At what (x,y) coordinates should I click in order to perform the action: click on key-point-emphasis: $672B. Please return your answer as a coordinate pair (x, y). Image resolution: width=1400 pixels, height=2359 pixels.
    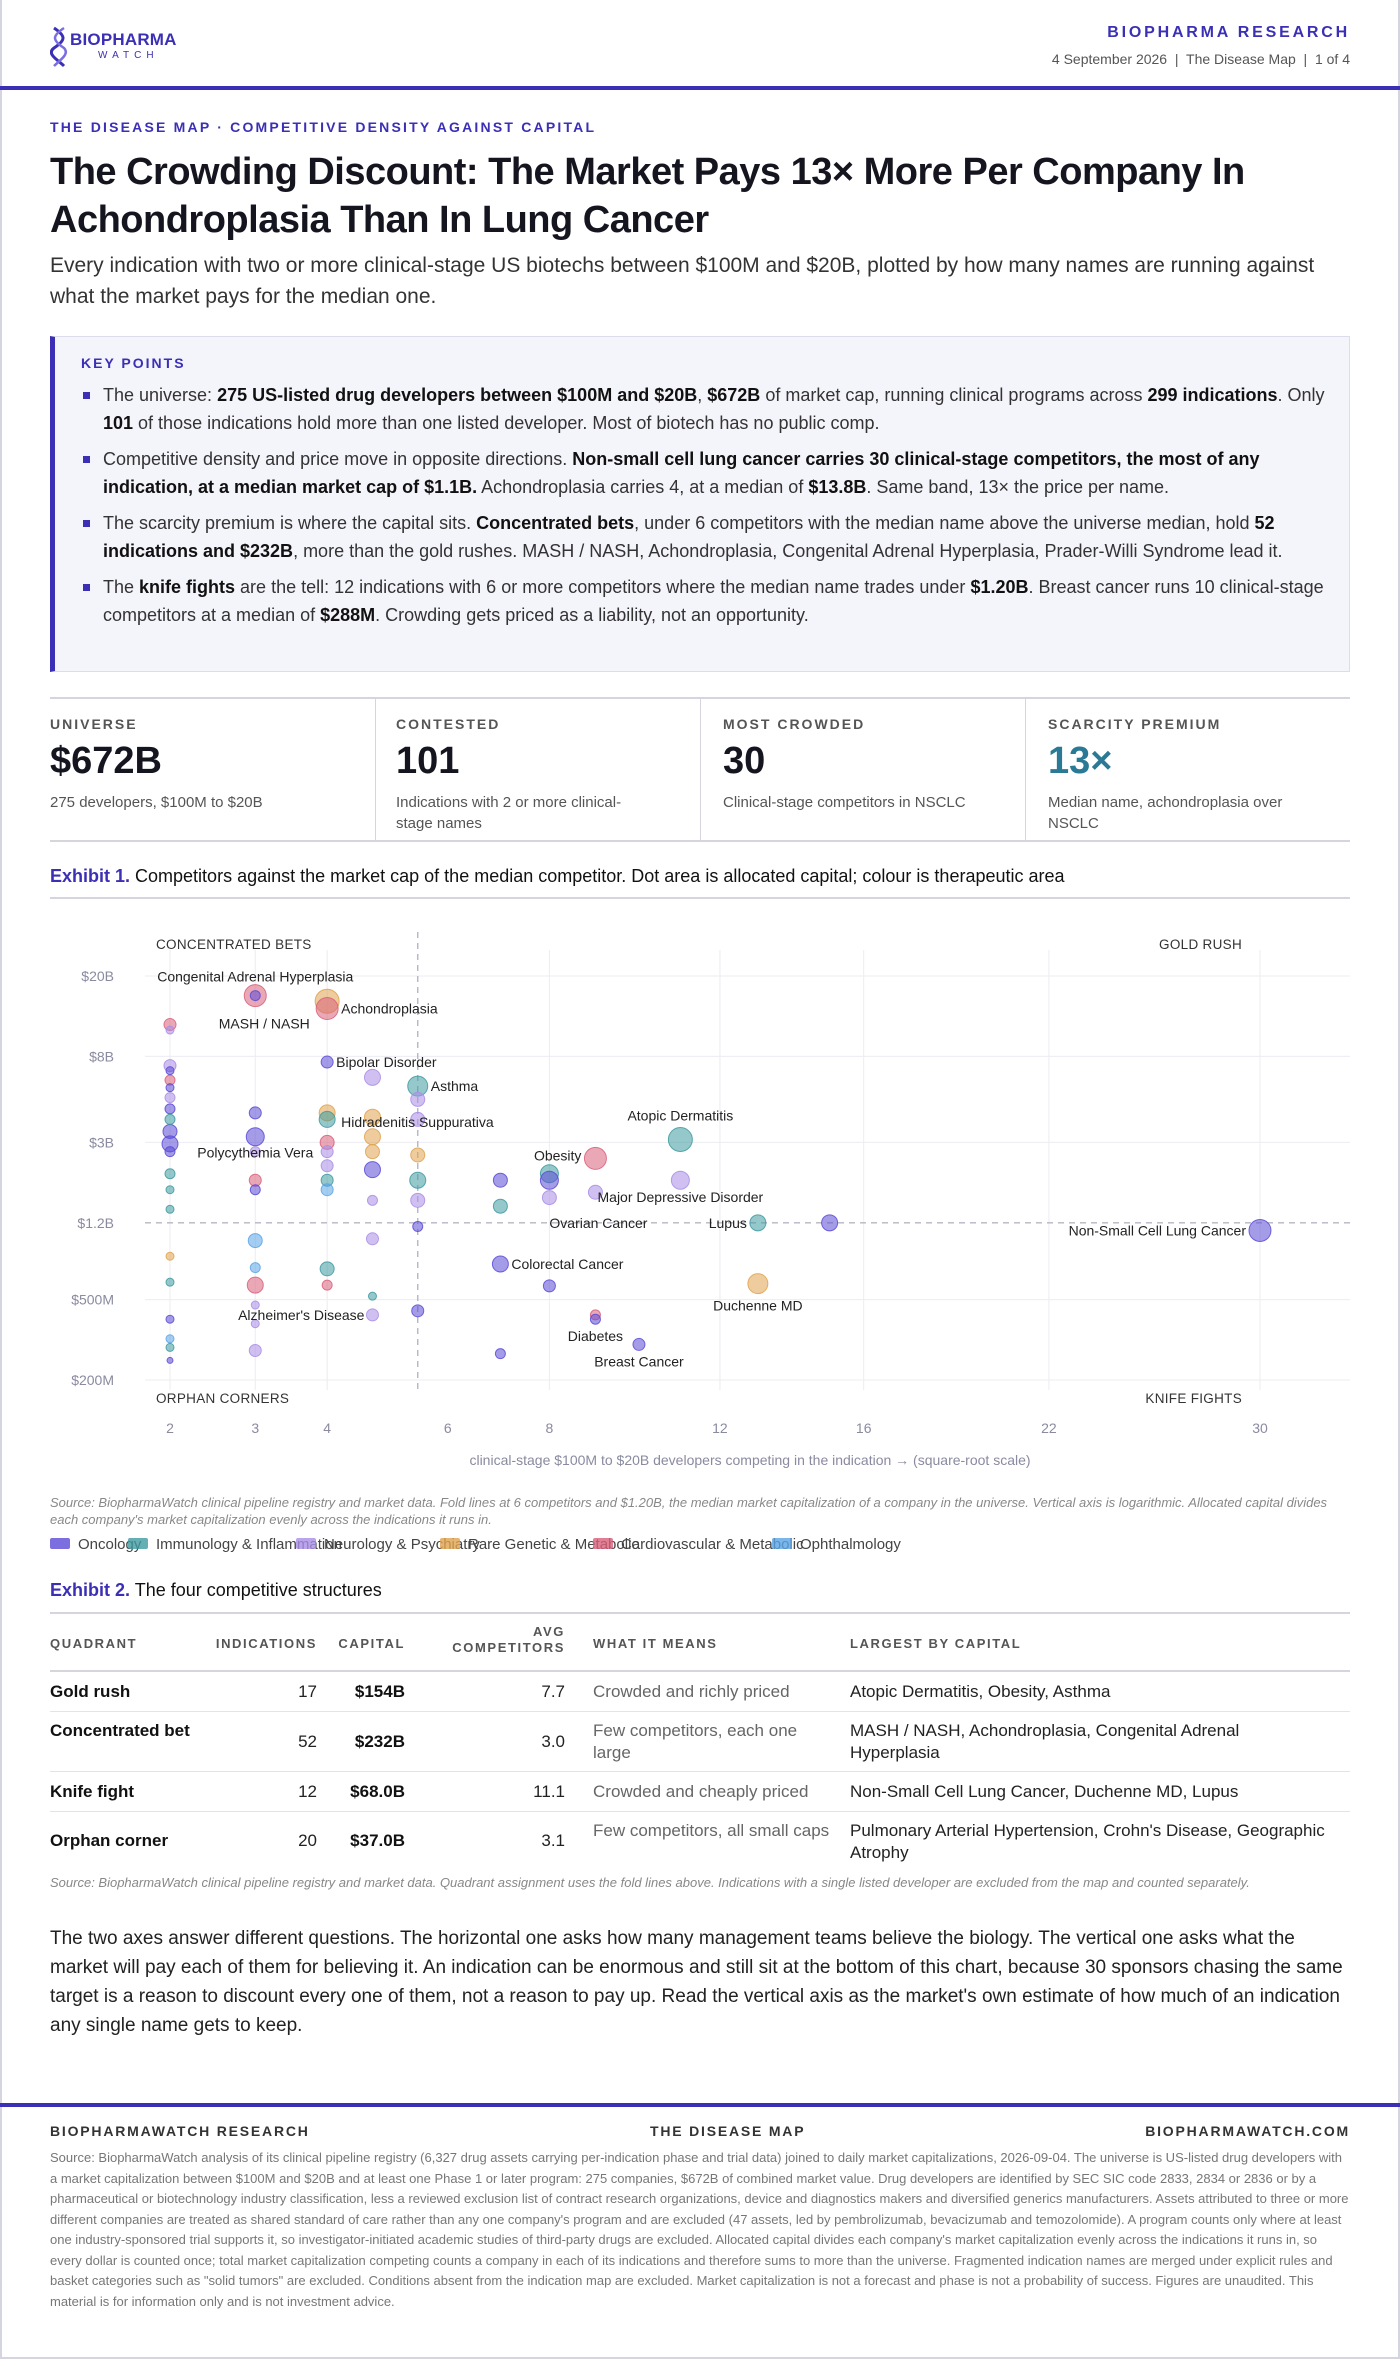
    Looking at the image, I should click on (734, 395).